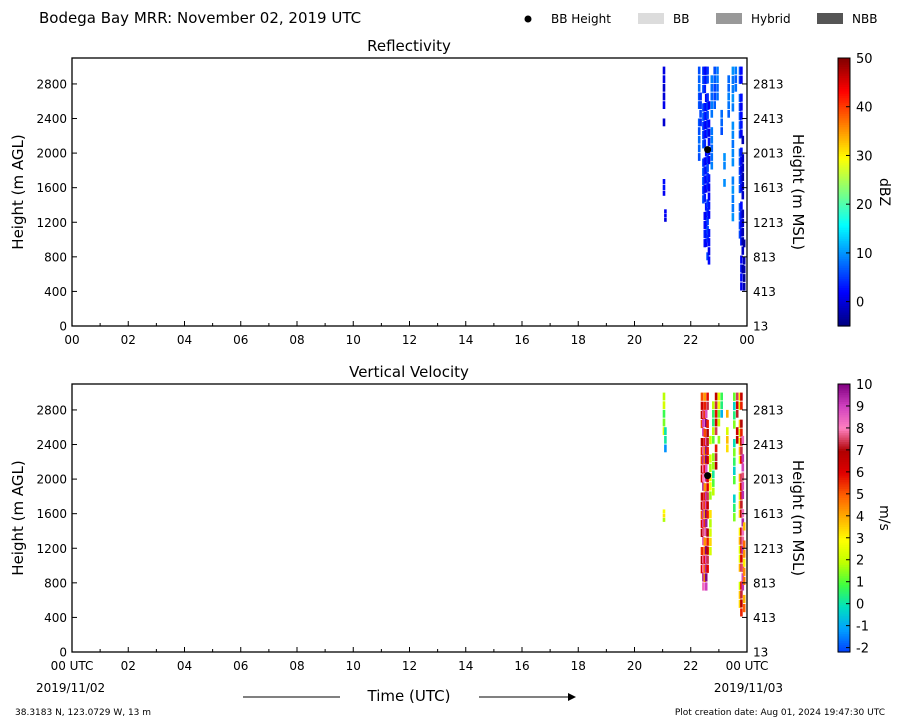 Image resolution: width=900 pixels, height=725 pixels. I want to click on vertical-velocity-colorbar-tick-label: -2, so click(862, 649).